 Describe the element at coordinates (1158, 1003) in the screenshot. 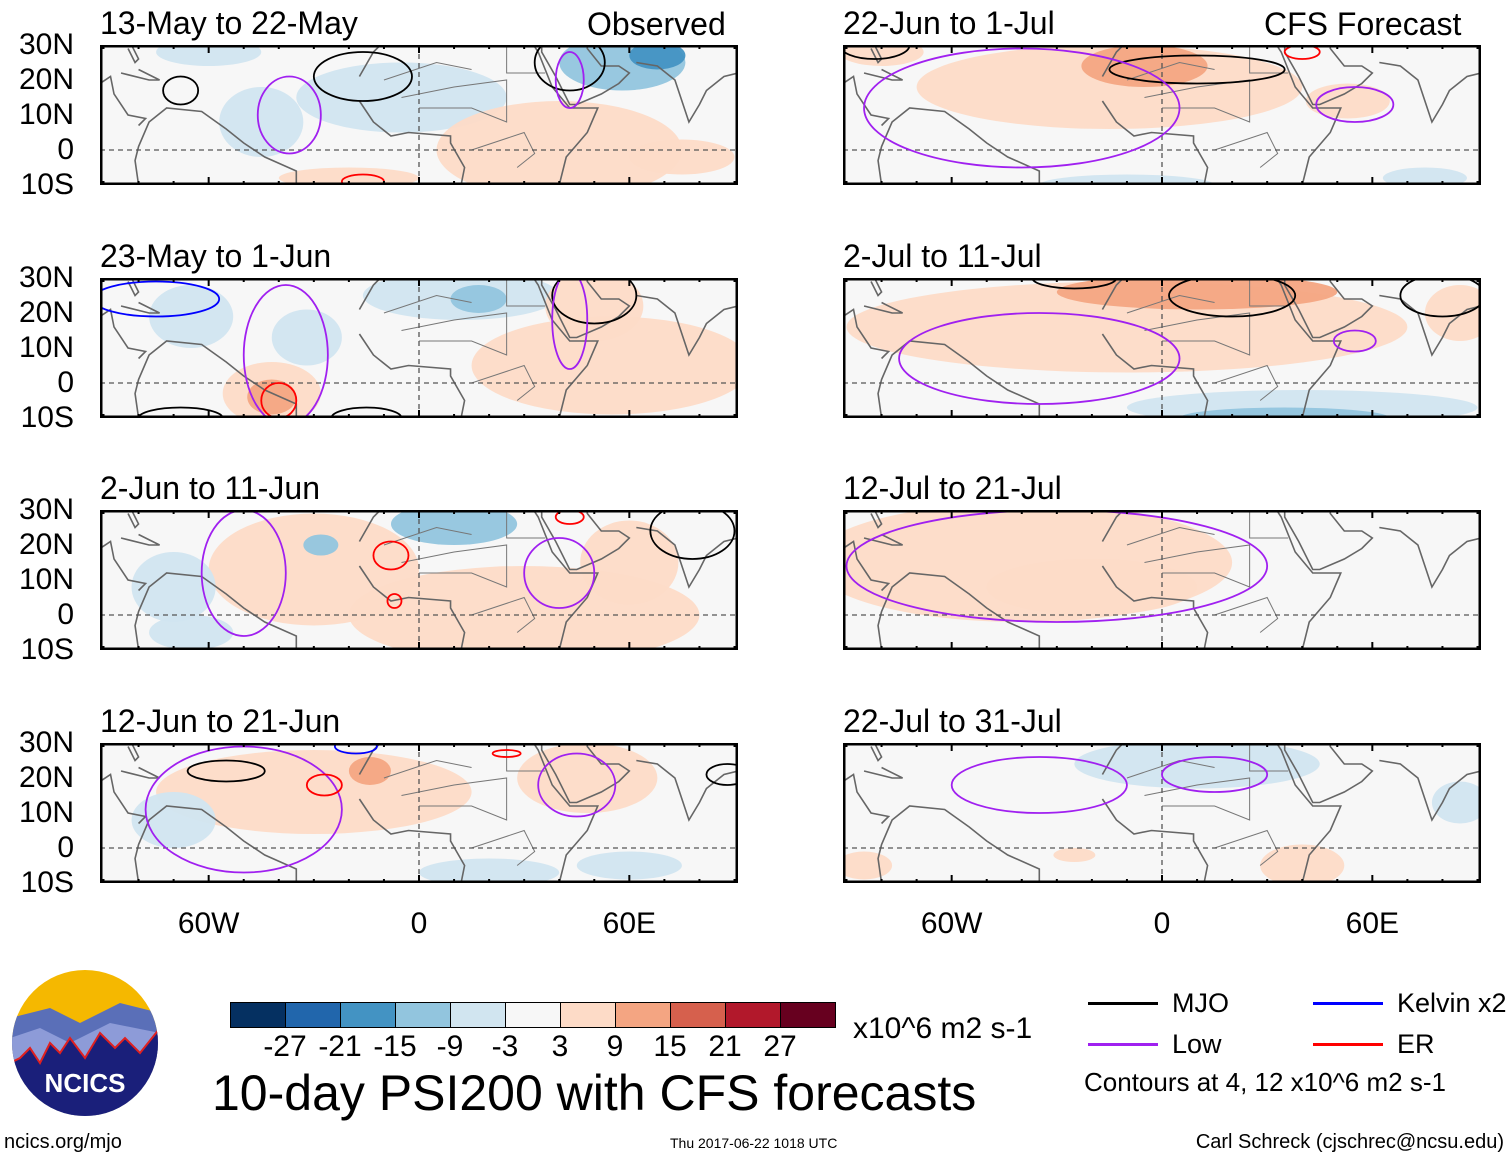

I see `legend-item: MJO` at that location.